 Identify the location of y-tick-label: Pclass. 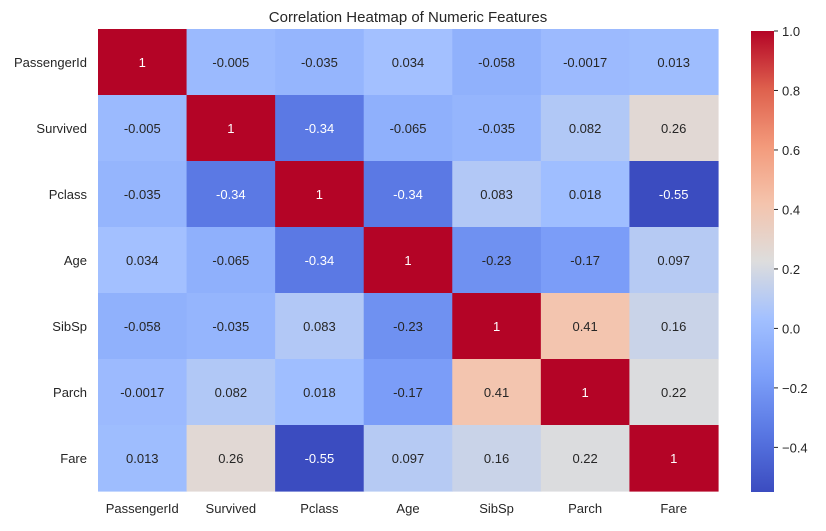
(68, 194).